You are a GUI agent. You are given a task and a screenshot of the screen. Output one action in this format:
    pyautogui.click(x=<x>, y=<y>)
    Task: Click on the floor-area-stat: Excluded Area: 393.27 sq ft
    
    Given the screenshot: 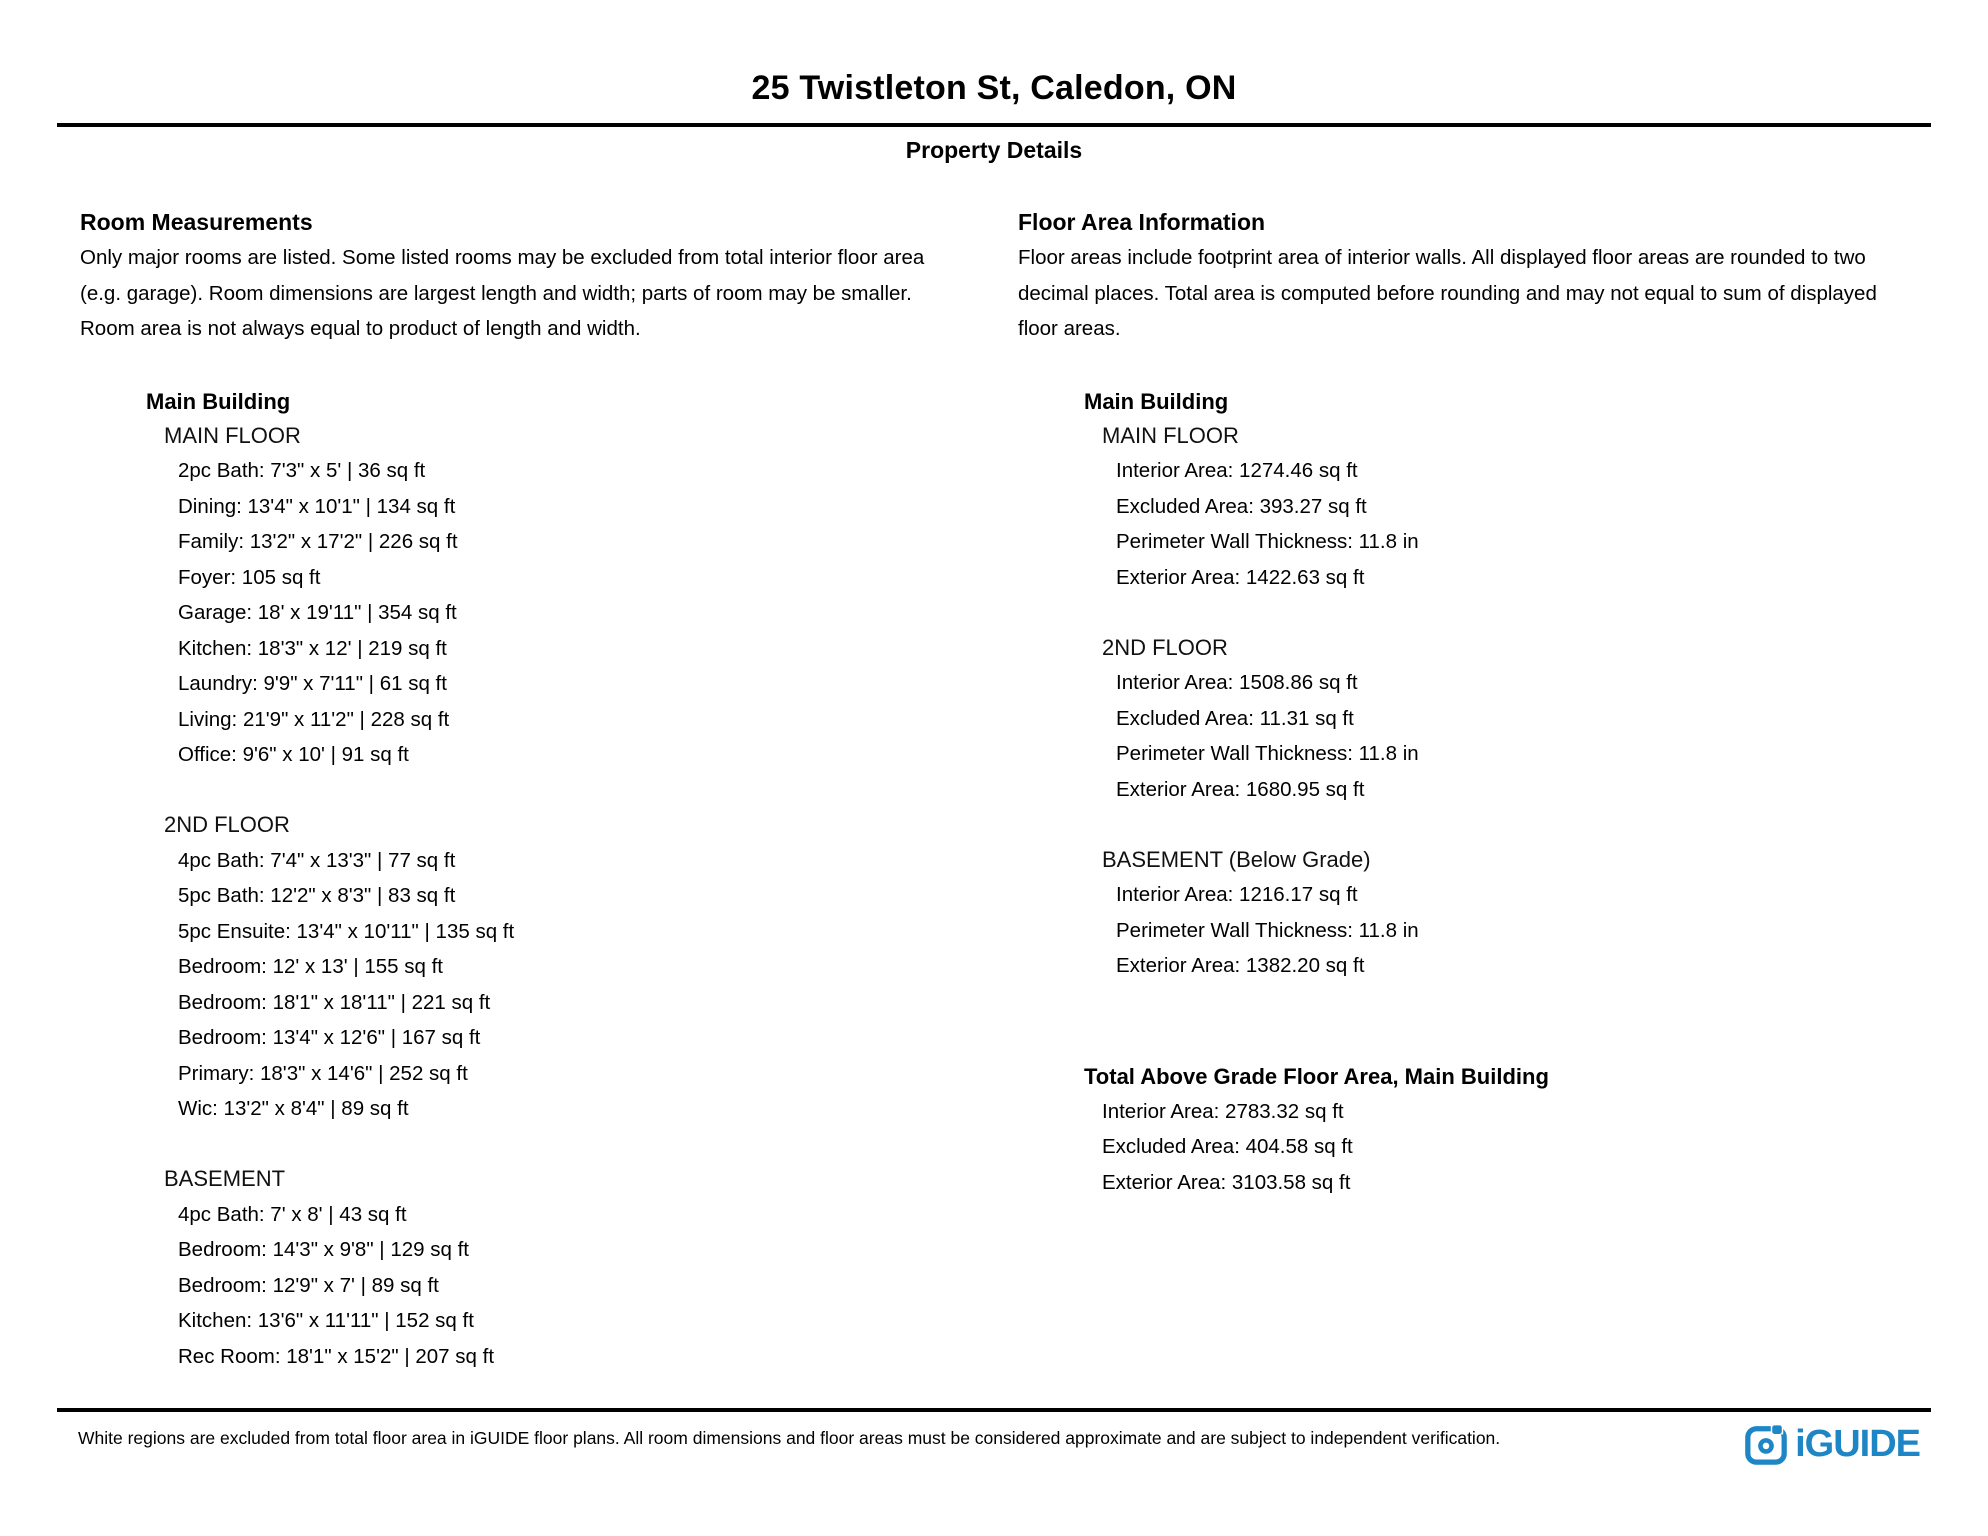 What is the action you would take?
    pyautogui.click(x=1241, y=506)
    